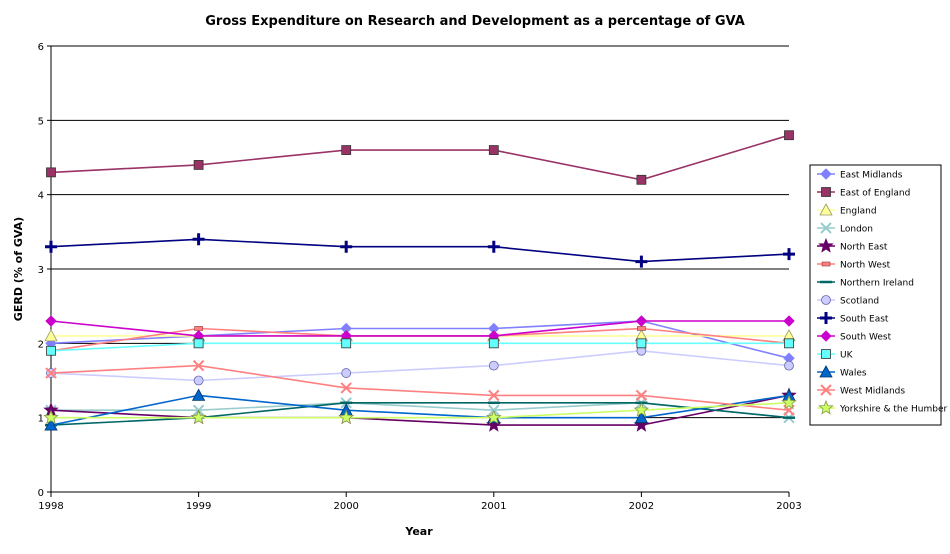 This screenshot has height=554, width=950. I want to click on x-tick-label: 1999, so click(198, 506).